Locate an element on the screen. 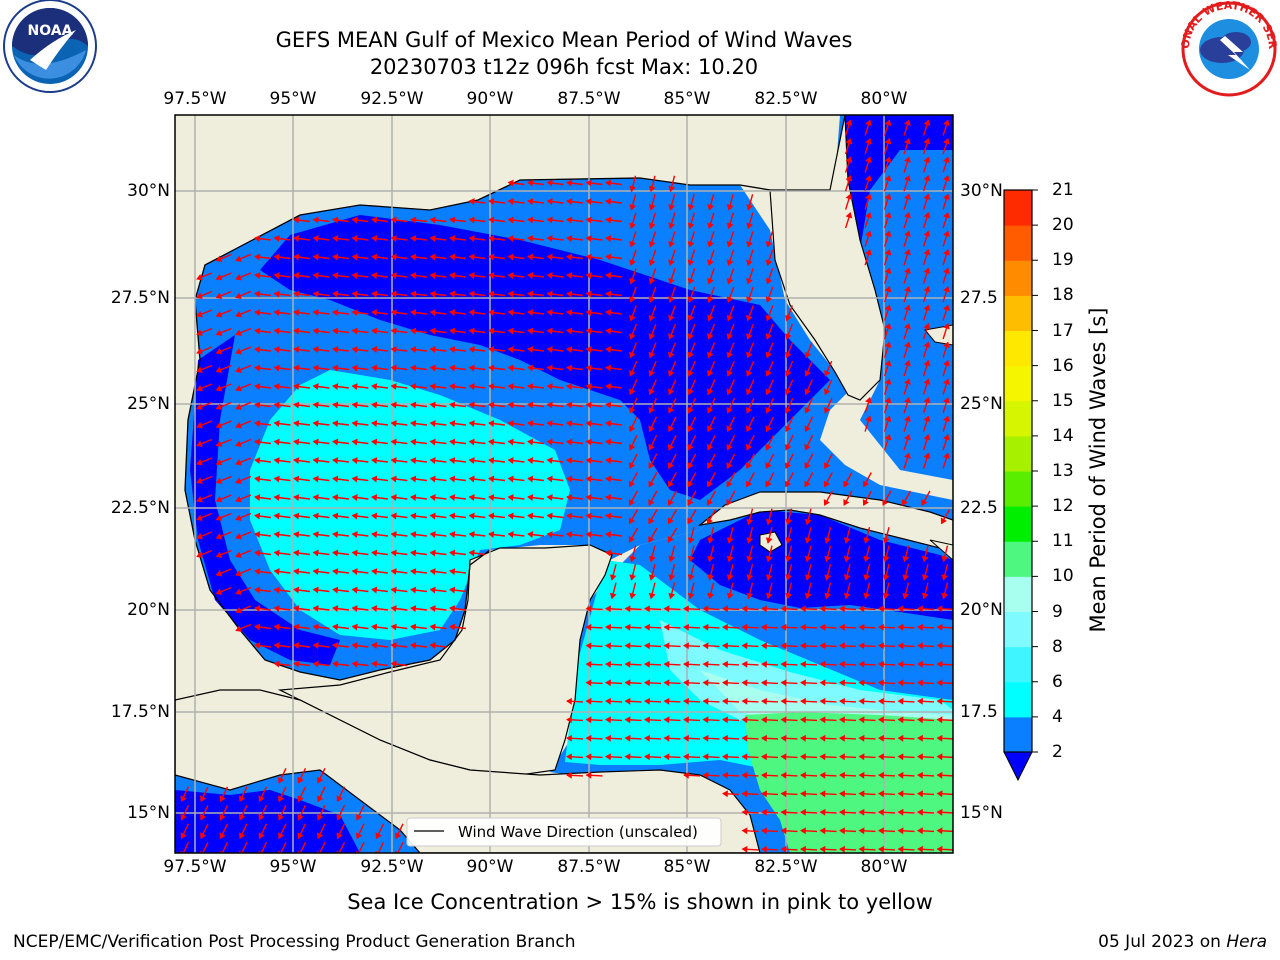  legend-label: Wind Wave Direction (unscaled) is located at coordinates (578, 832).